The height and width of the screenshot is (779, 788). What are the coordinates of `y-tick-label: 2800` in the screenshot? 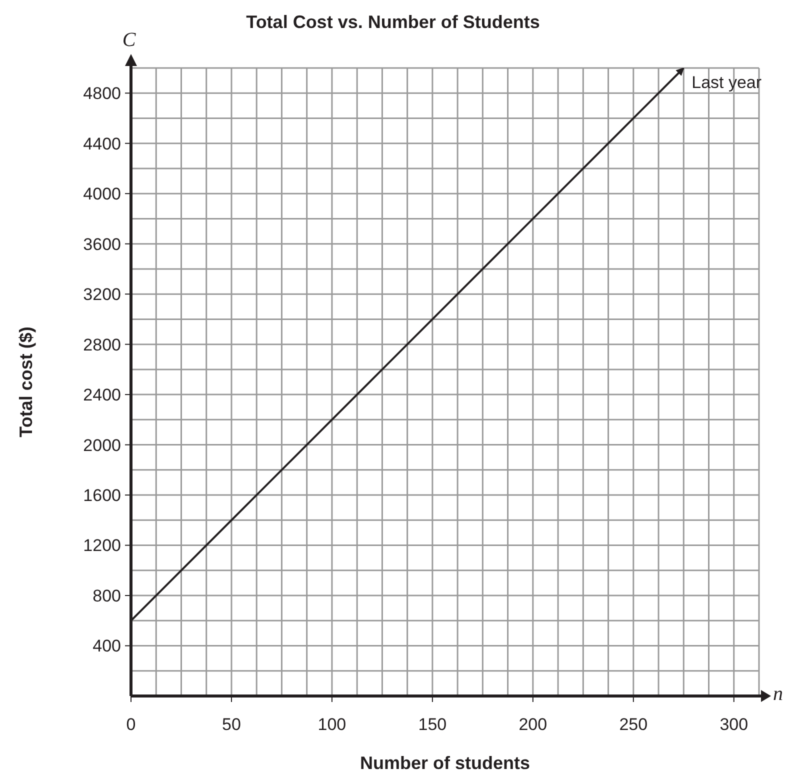 It's located at (102, 344).